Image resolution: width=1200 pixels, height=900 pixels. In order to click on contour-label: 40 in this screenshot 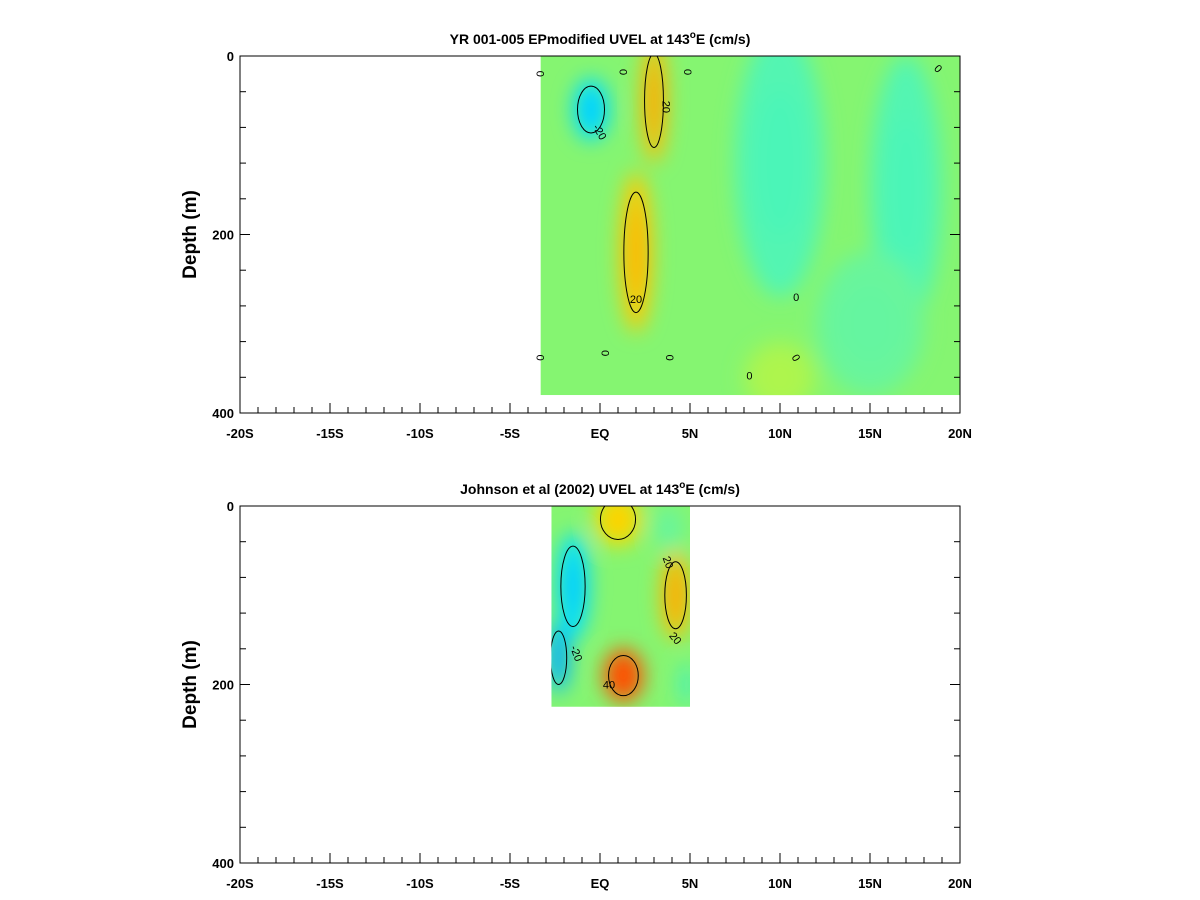, I will do `click(609, 686)`.